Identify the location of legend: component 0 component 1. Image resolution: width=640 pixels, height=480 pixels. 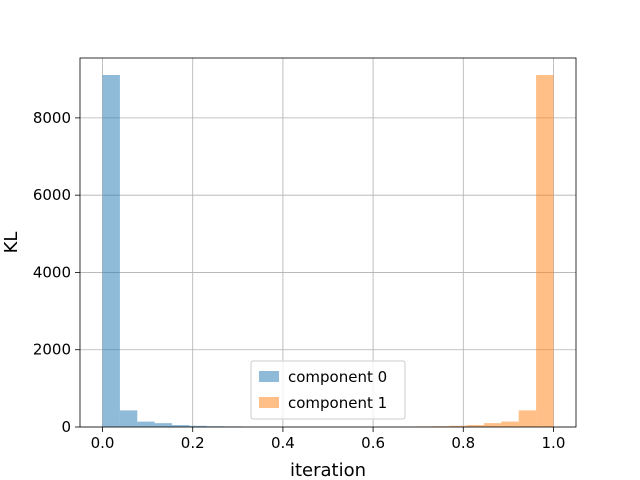
(328, 390).